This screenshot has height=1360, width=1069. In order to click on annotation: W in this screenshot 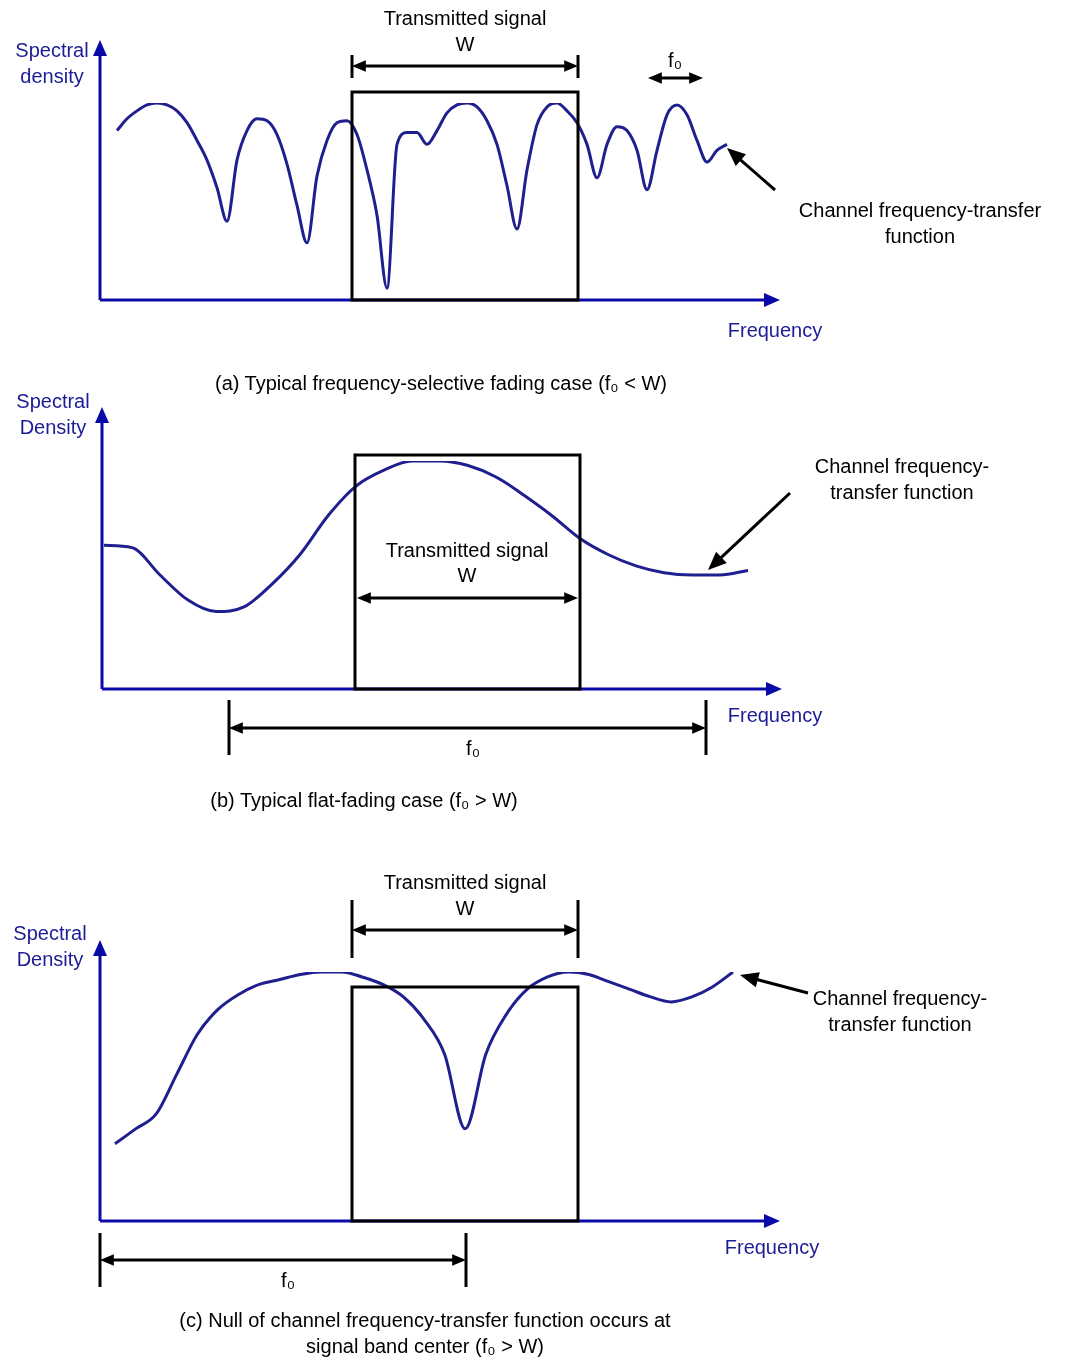, I will do `click(467, 575)`.